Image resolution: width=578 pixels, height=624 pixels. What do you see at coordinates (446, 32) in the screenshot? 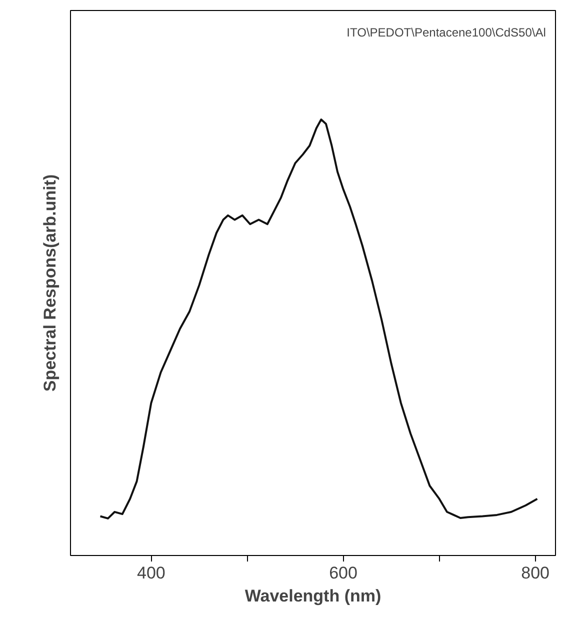
I see `text: ITO\PEDOT\Pentacene100\CdS50\Al` at bounding box center [446, 32].